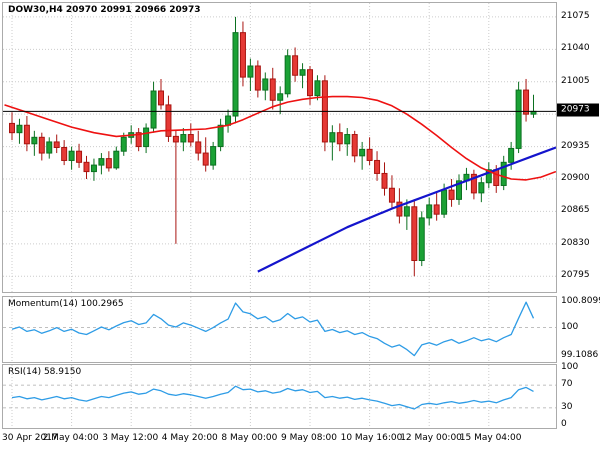  What do you see at coordinates (70, 438) in the screenshot?
I see `time-axis-label: 2 May 04:00` at bounding box center [70, 438].